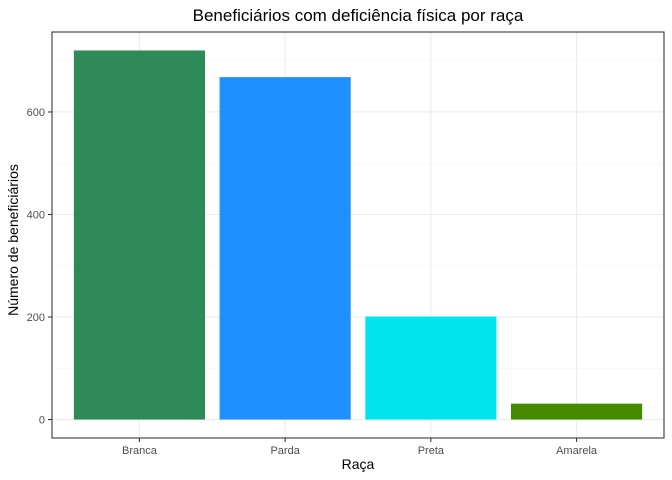 The width and height of the screenshot is (672, 480). Describe the element at coordinates (42, 421) in the screenshot. I see `y-tick-label: 0` at that location.